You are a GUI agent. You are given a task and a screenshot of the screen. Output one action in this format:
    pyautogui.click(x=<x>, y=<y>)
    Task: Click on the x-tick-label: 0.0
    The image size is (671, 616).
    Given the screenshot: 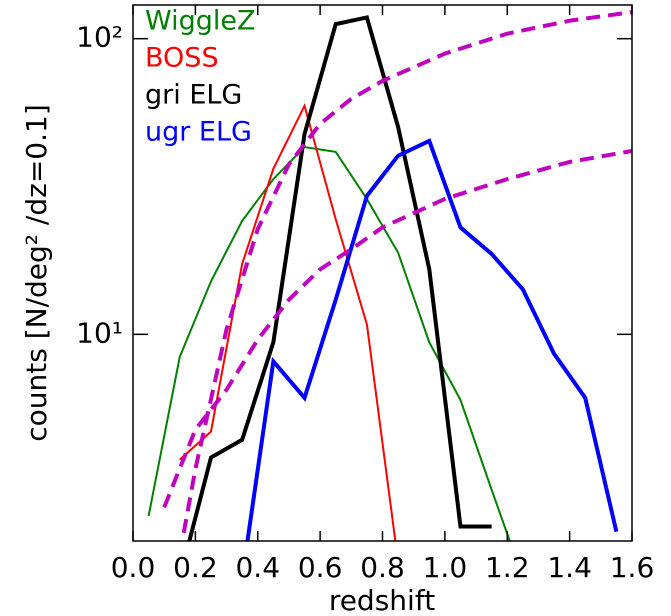 What is the action you would take?
    pyautogui.click(x=133, y=567)
    